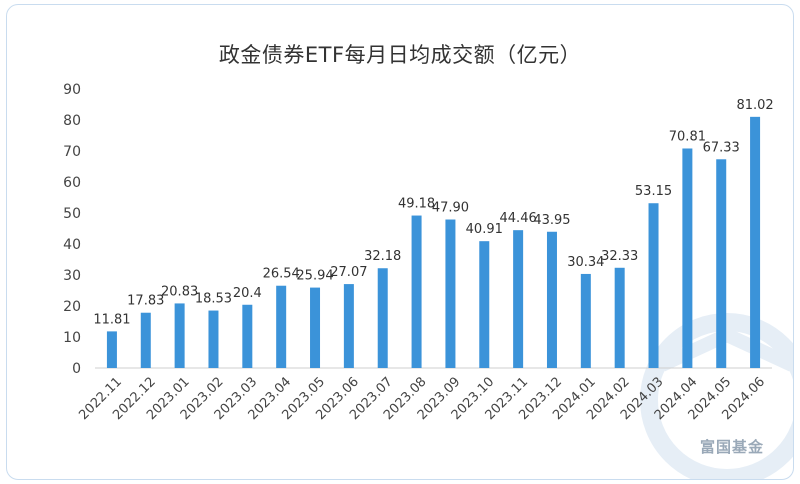  Describe the element at coordinates (551, 220) in the screenshot. I see `data-label: 43.95` at that location.